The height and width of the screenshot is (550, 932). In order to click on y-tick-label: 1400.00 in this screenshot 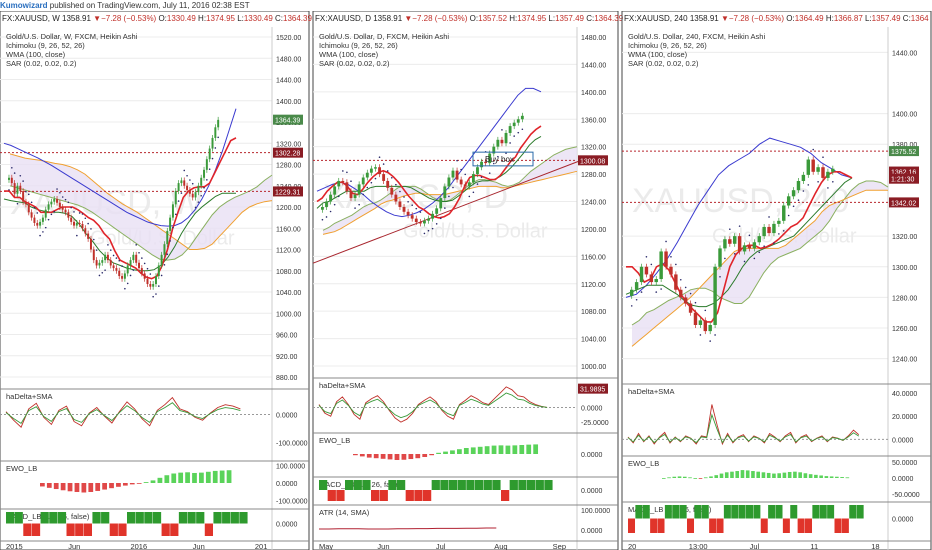, I will do `click(288, 102)`.